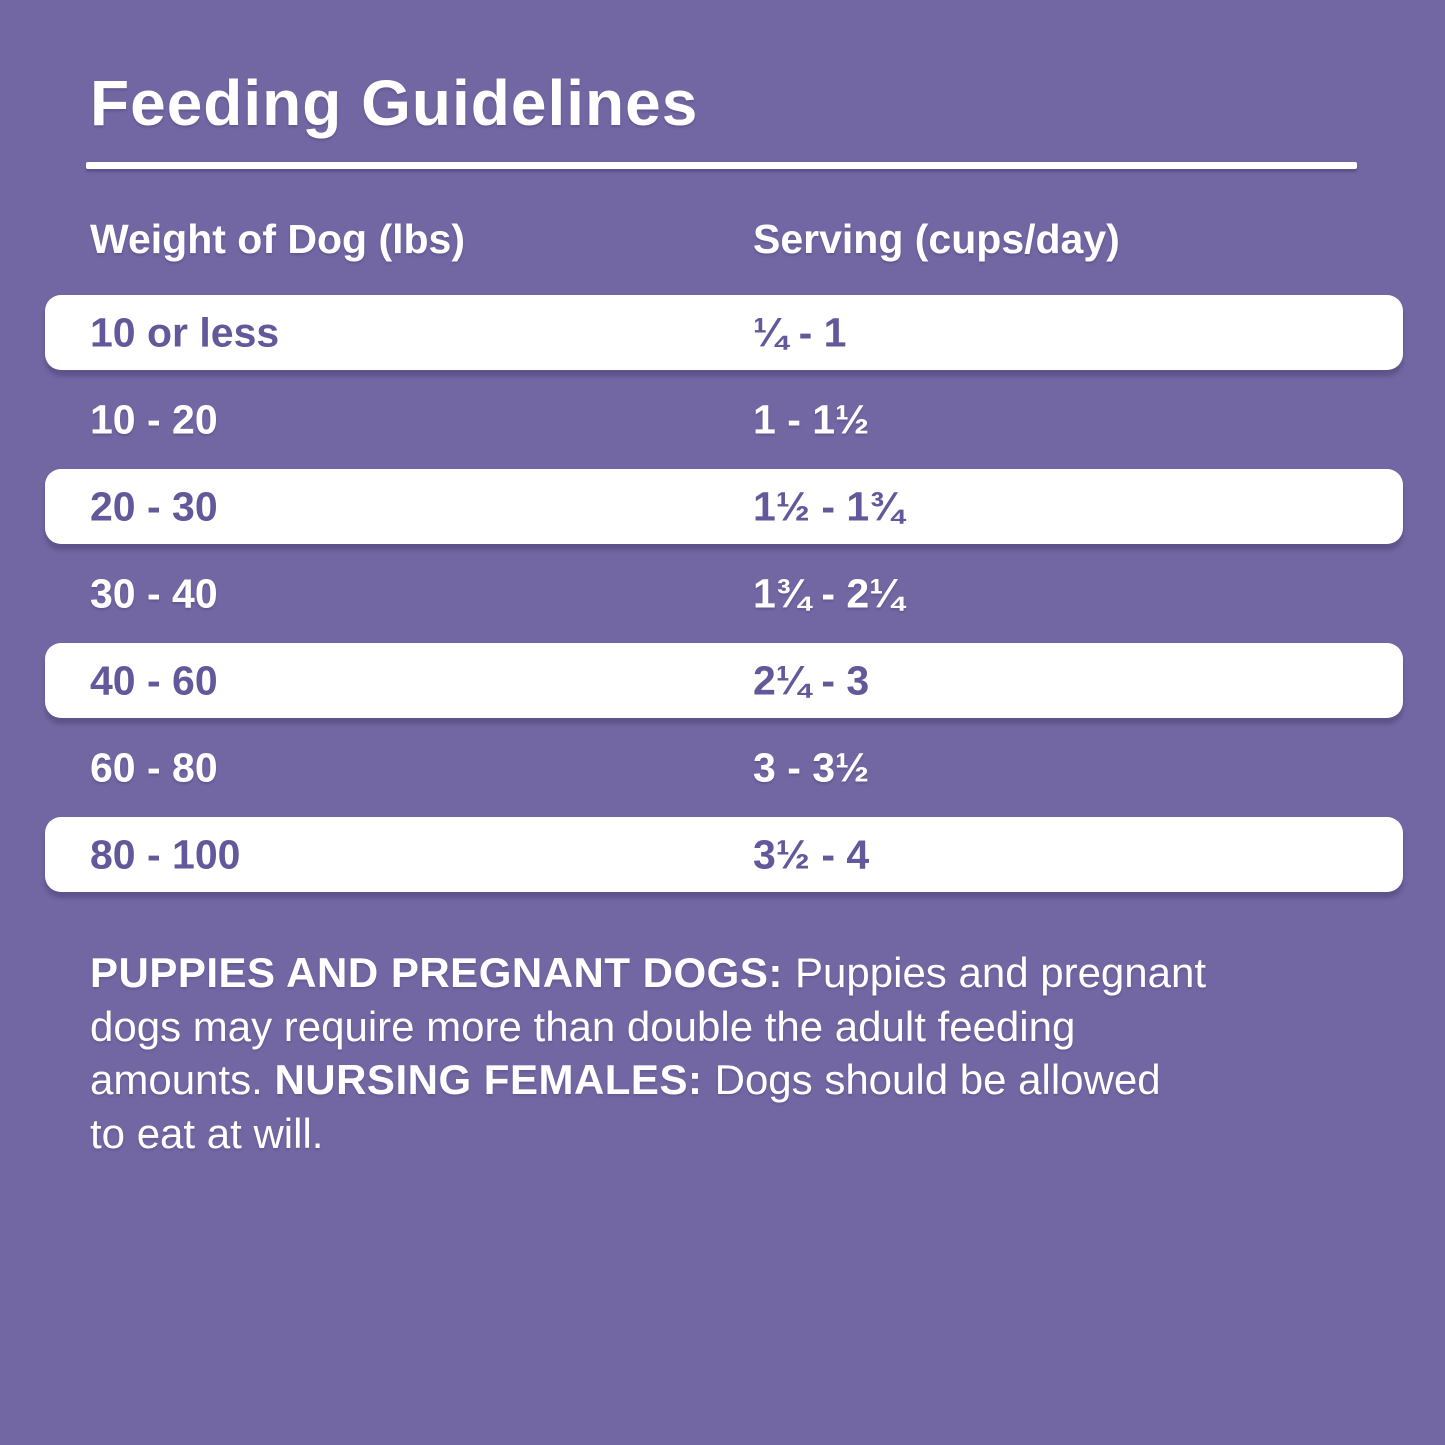  Describe the element at coordinates (936, 239) in the screenshot. I see `column-header-serving: Serving (cups/day)` at that location.